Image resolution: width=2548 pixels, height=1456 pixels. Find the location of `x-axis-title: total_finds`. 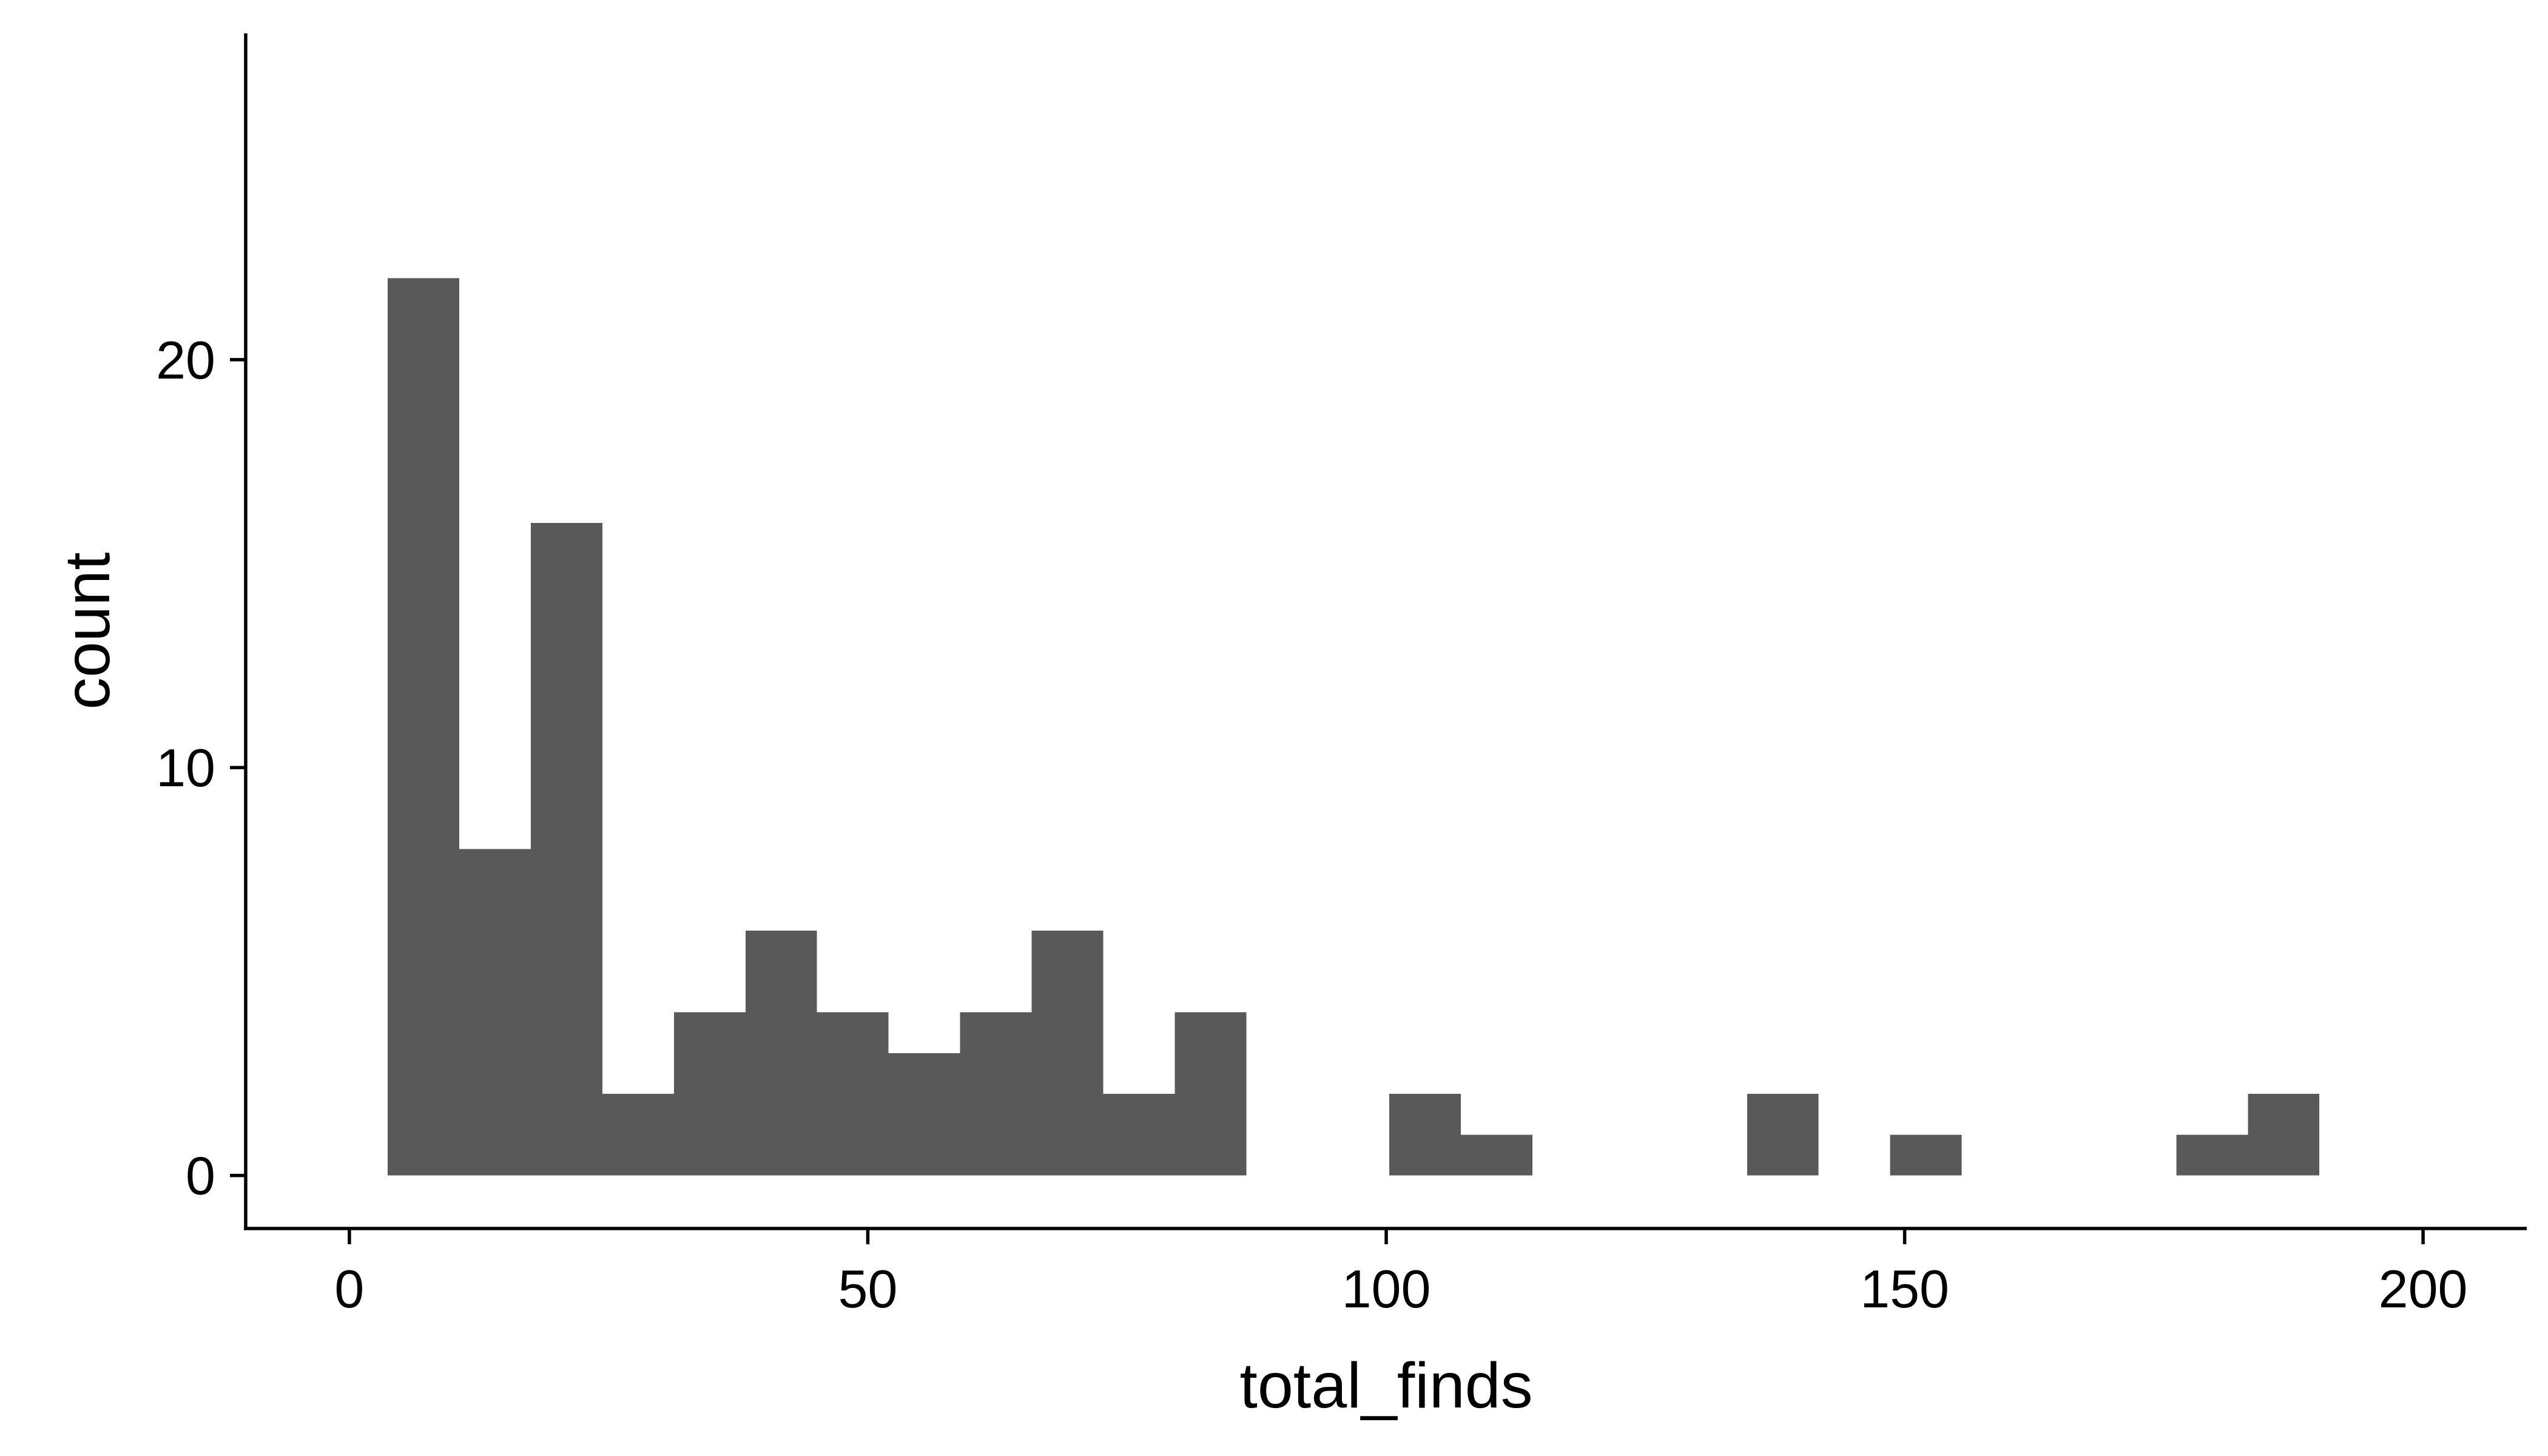

x-axis-title: total_finds is located at coordinates (1385, 1385).